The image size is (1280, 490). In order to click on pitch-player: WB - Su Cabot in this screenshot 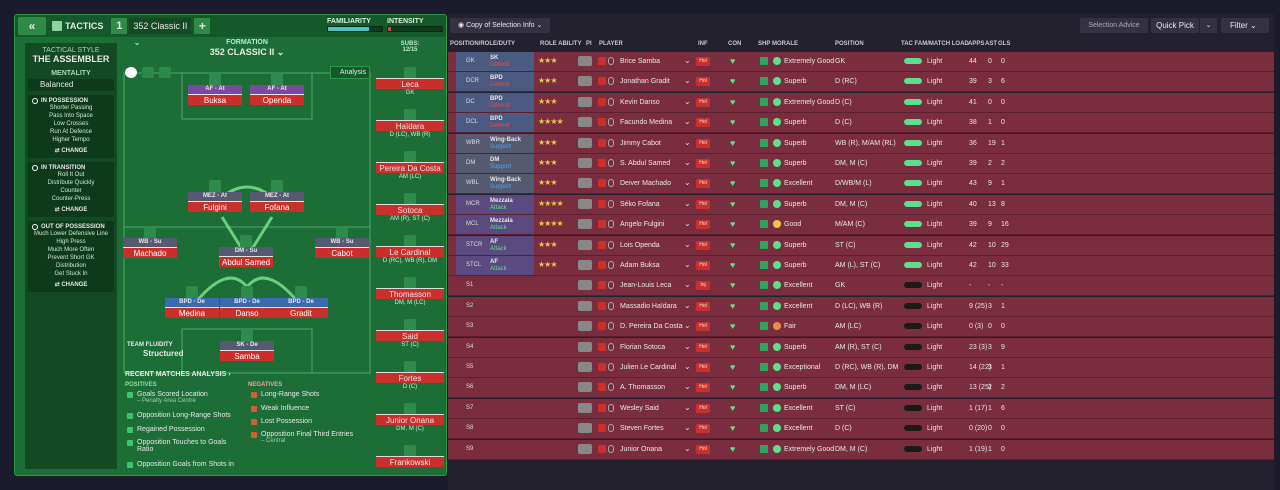, I will do `click(342, 242)`.